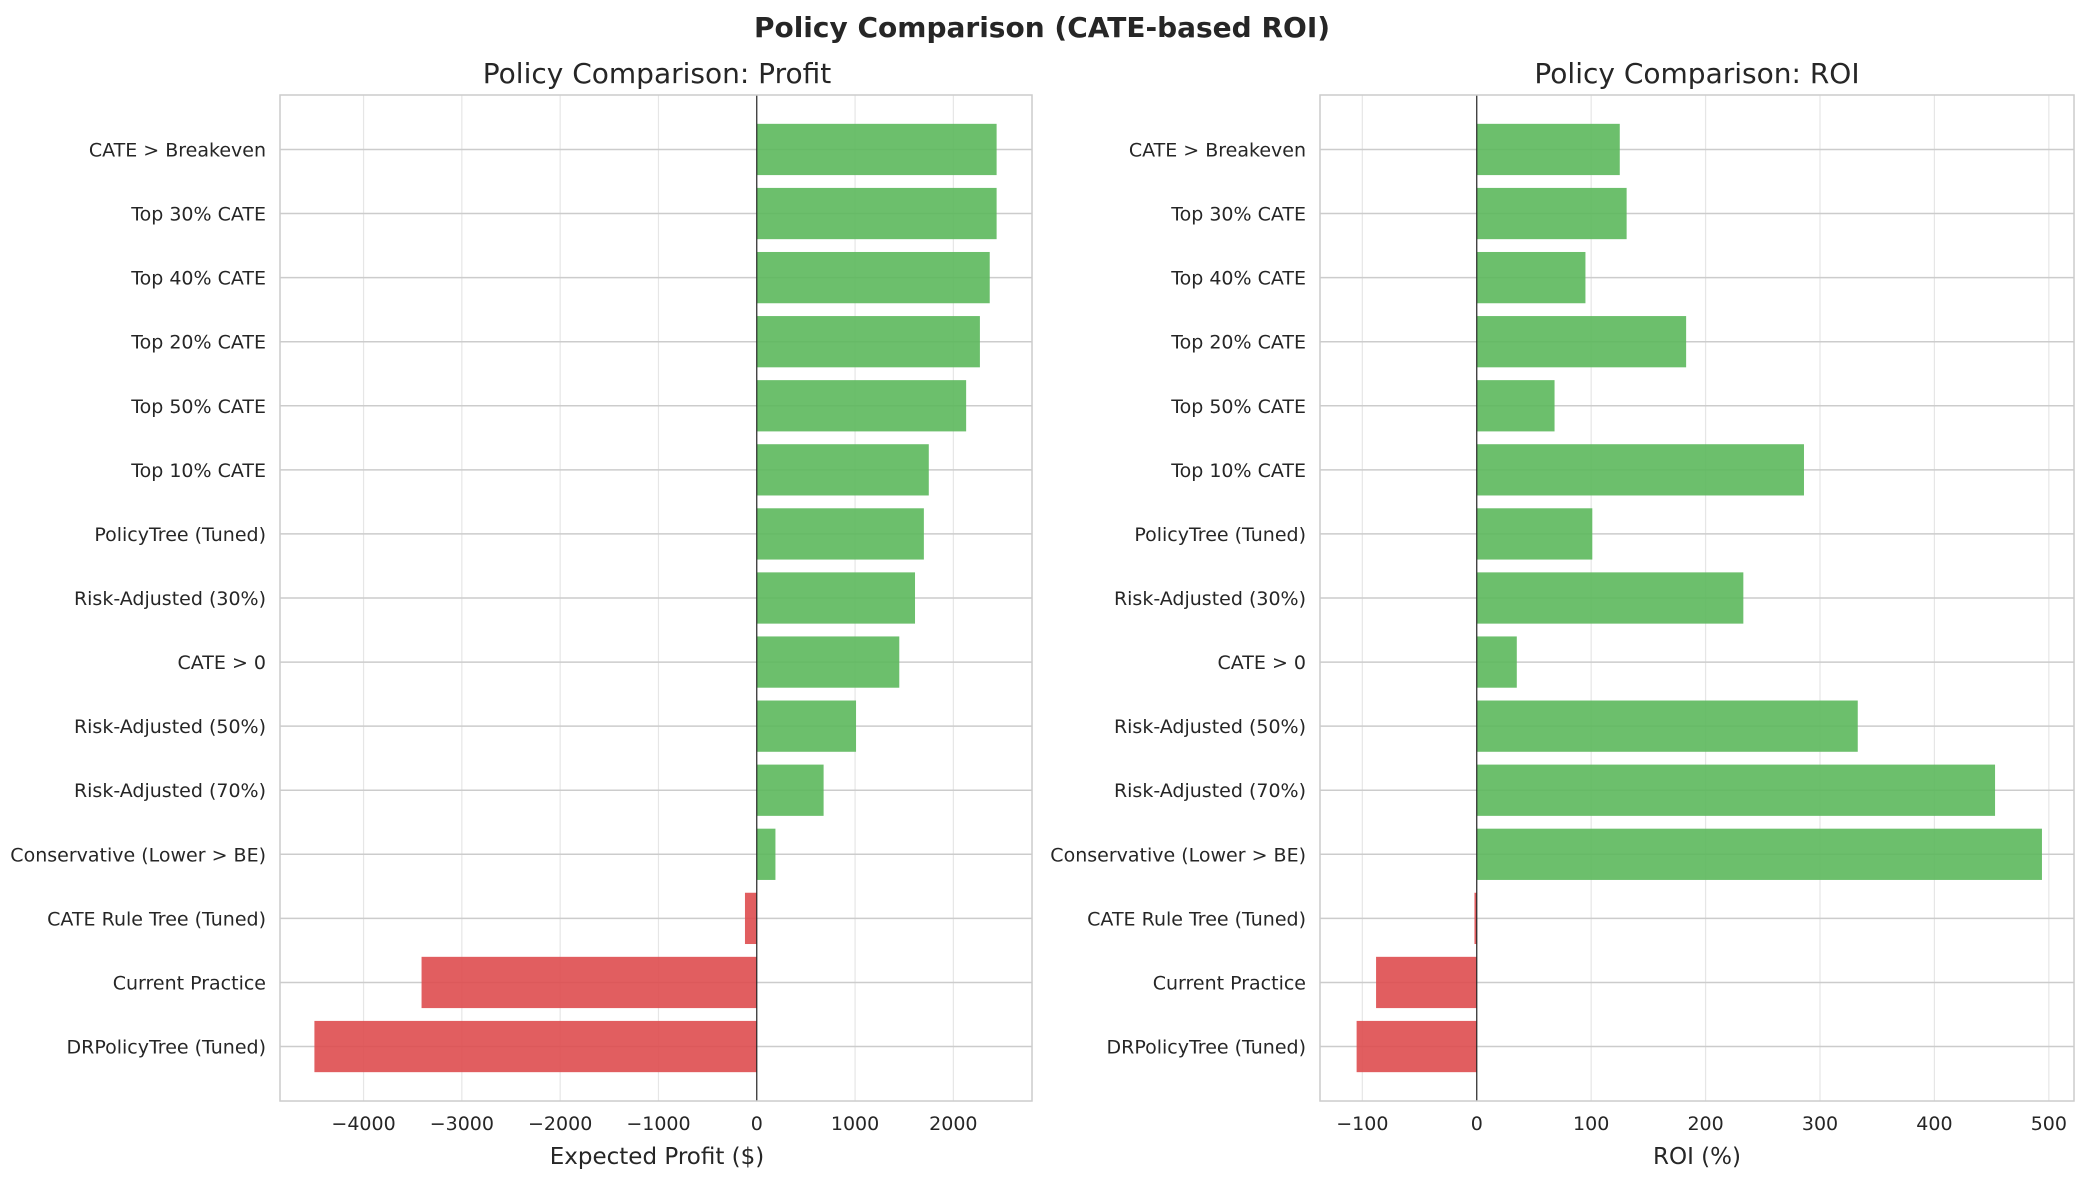 This screenshot has width=2084, height=1181. Describe the element at coordinates (1238, 343) in the screenshot. I see `roi-y-tick-label: Top 20% CATE` at that location.